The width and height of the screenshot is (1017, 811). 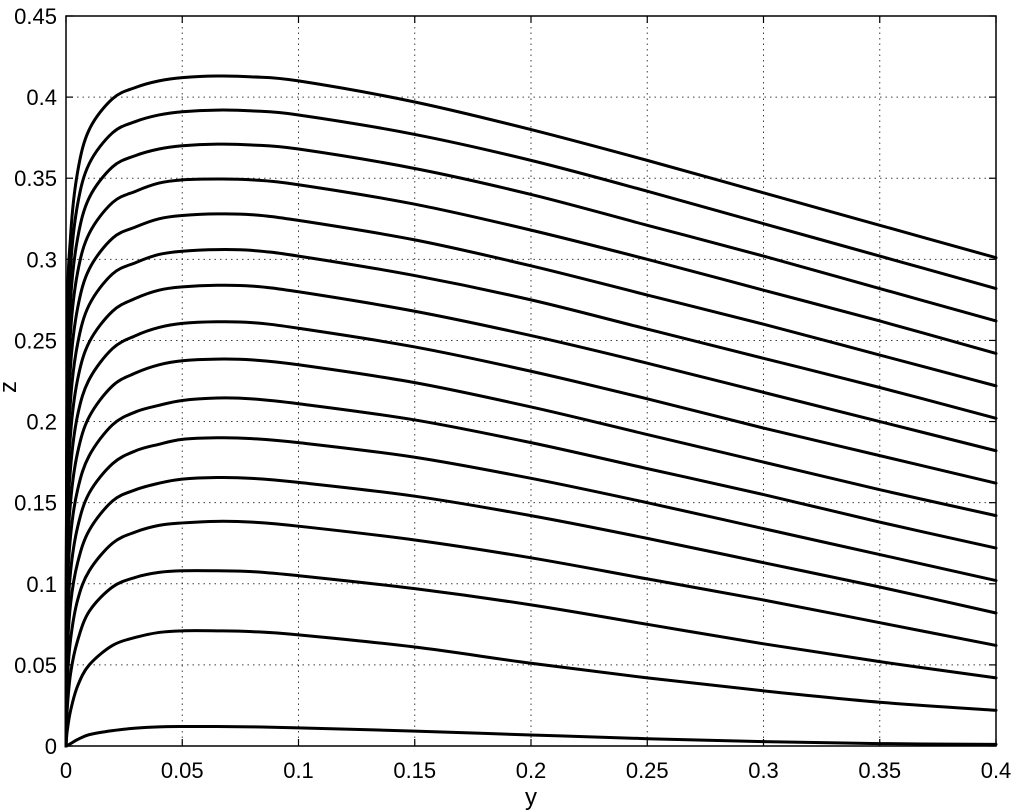 What do you see at coordinates (66, 770) in the screenshot?
I see `x-tick-label: 0` at bounding box center [66, 770].